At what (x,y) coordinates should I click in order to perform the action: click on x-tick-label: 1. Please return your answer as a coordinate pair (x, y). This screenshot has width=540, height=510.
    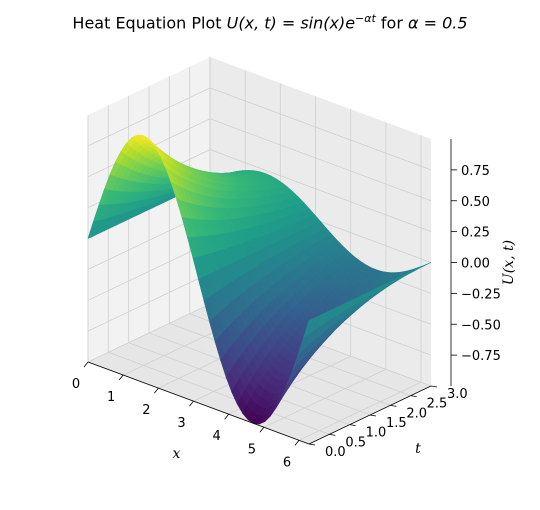
    Looking at the image, I should click on (111, 397).